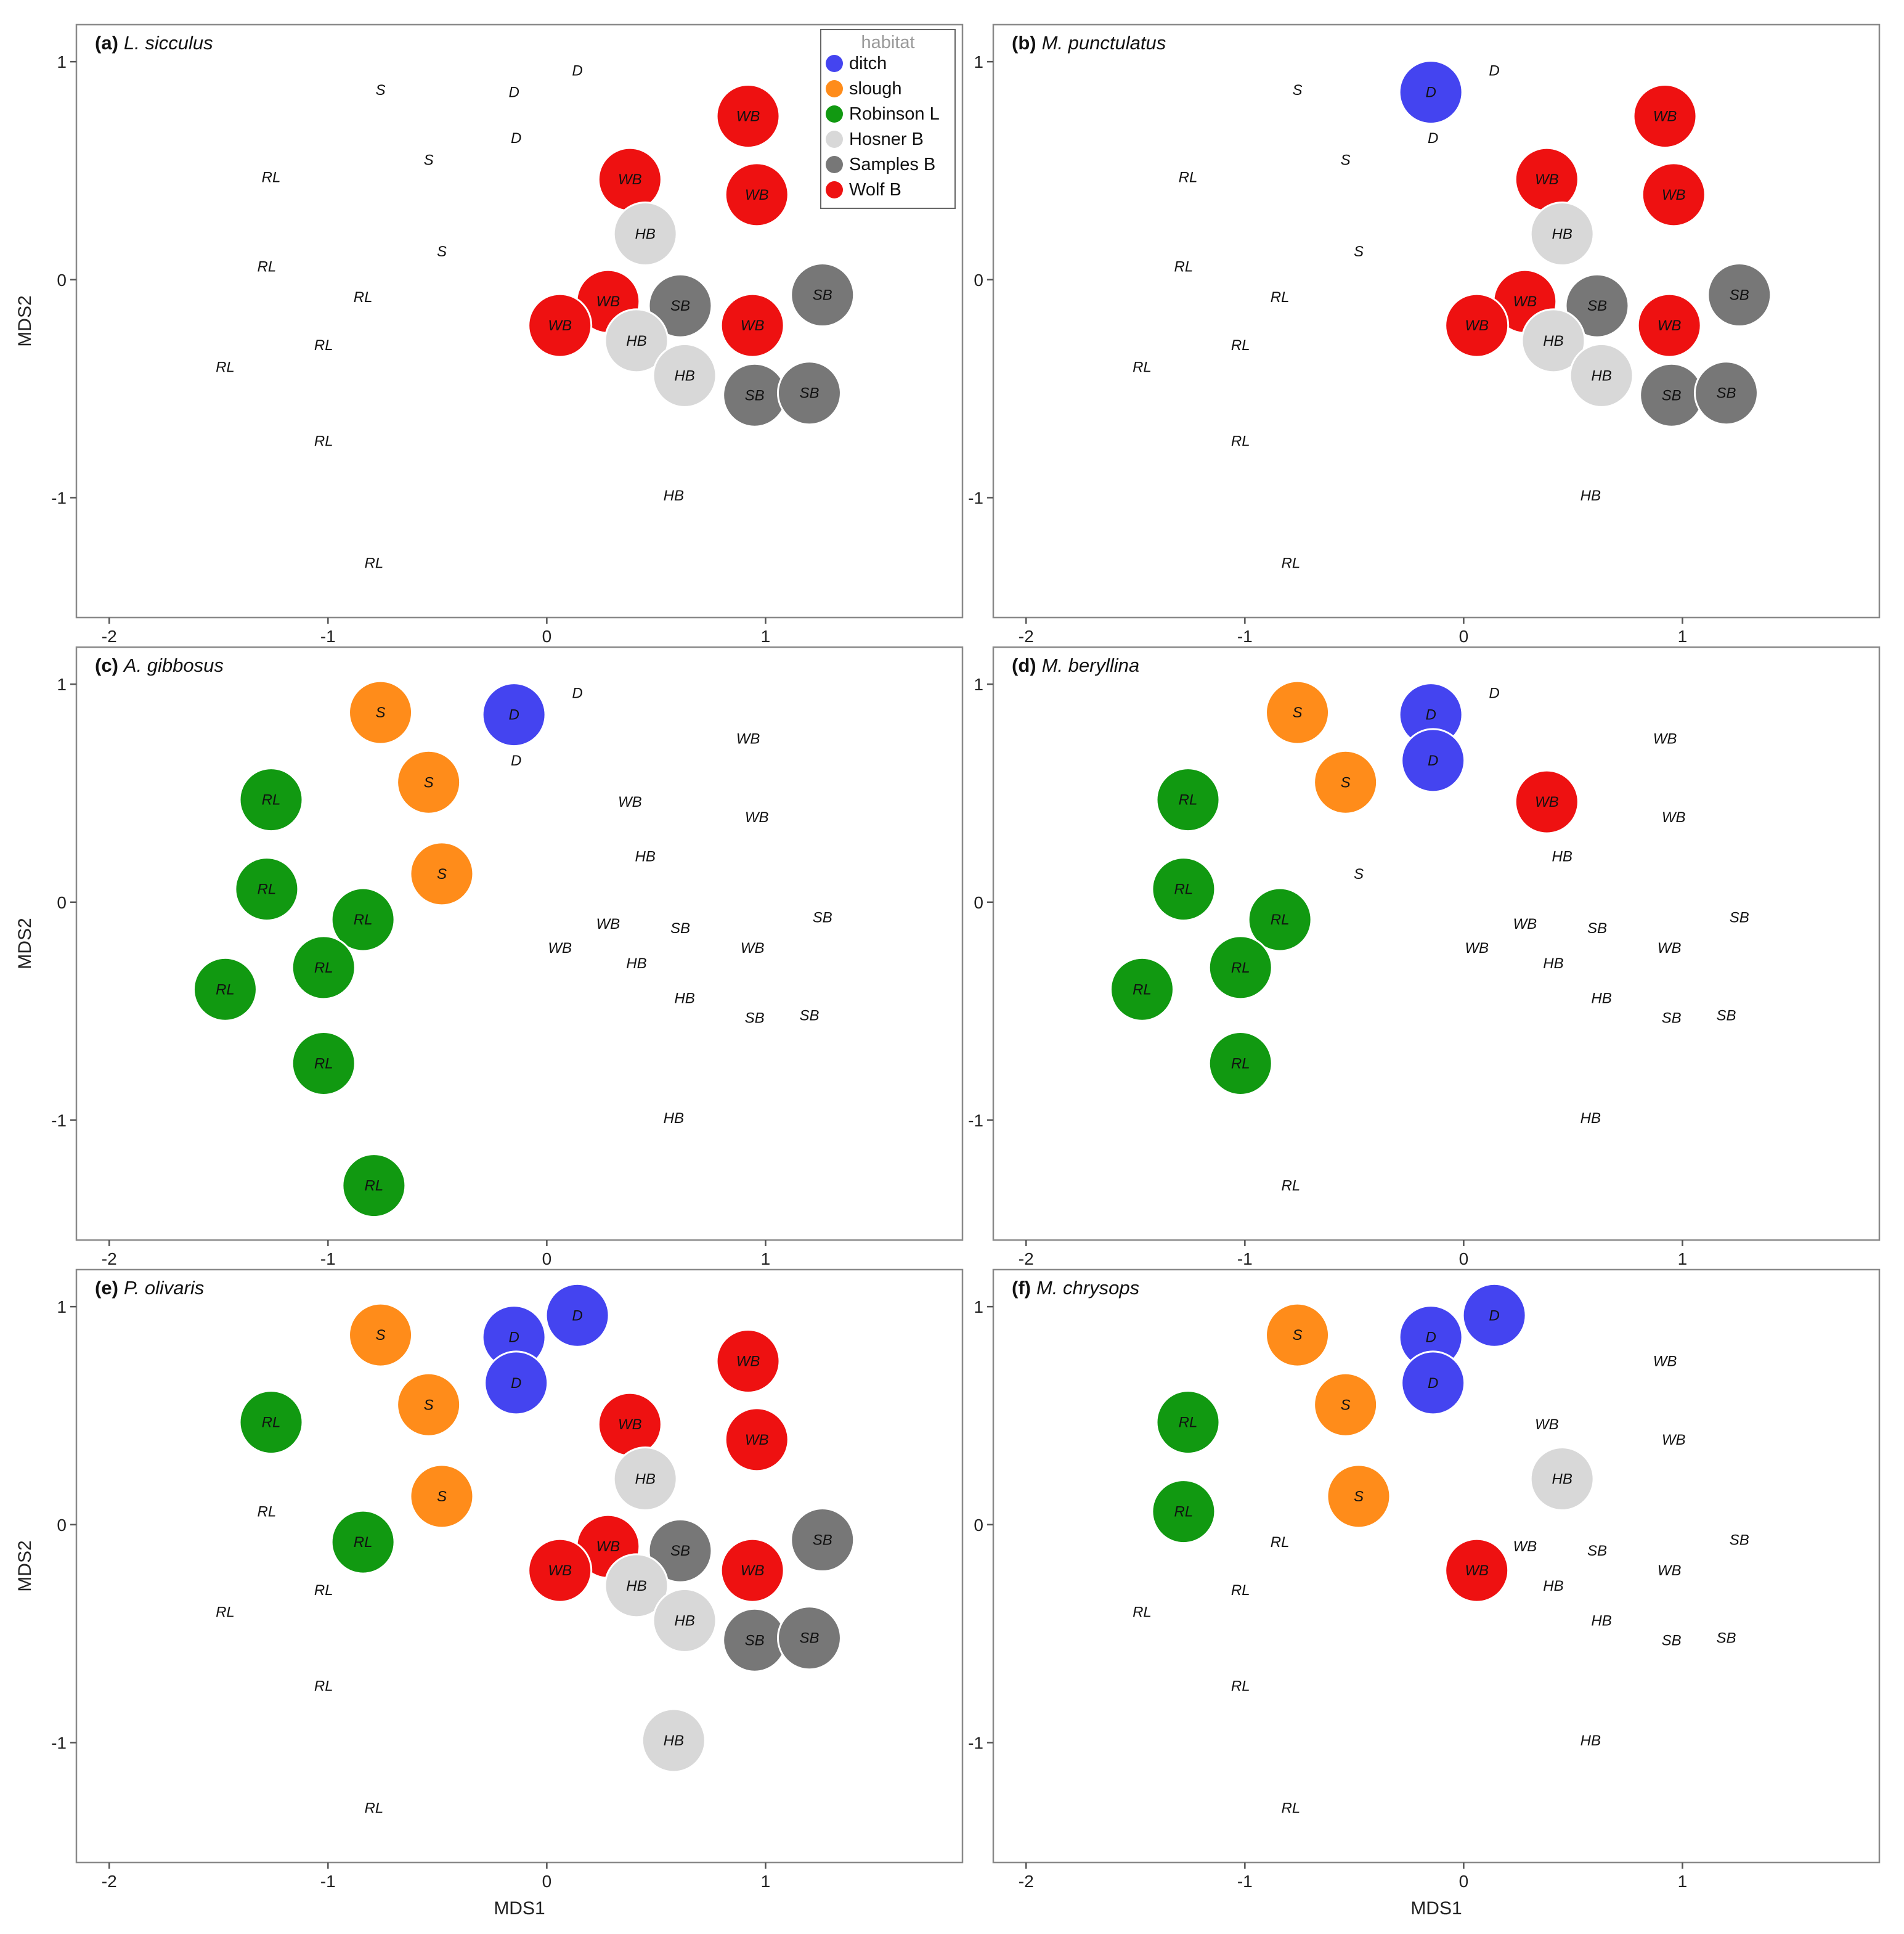 Image resolution: width=1904 pixels, height=1934 pixels. Describe the element at coordinates (892, 164) in the screenshot. I see `legend-label: Samples B` at that location.